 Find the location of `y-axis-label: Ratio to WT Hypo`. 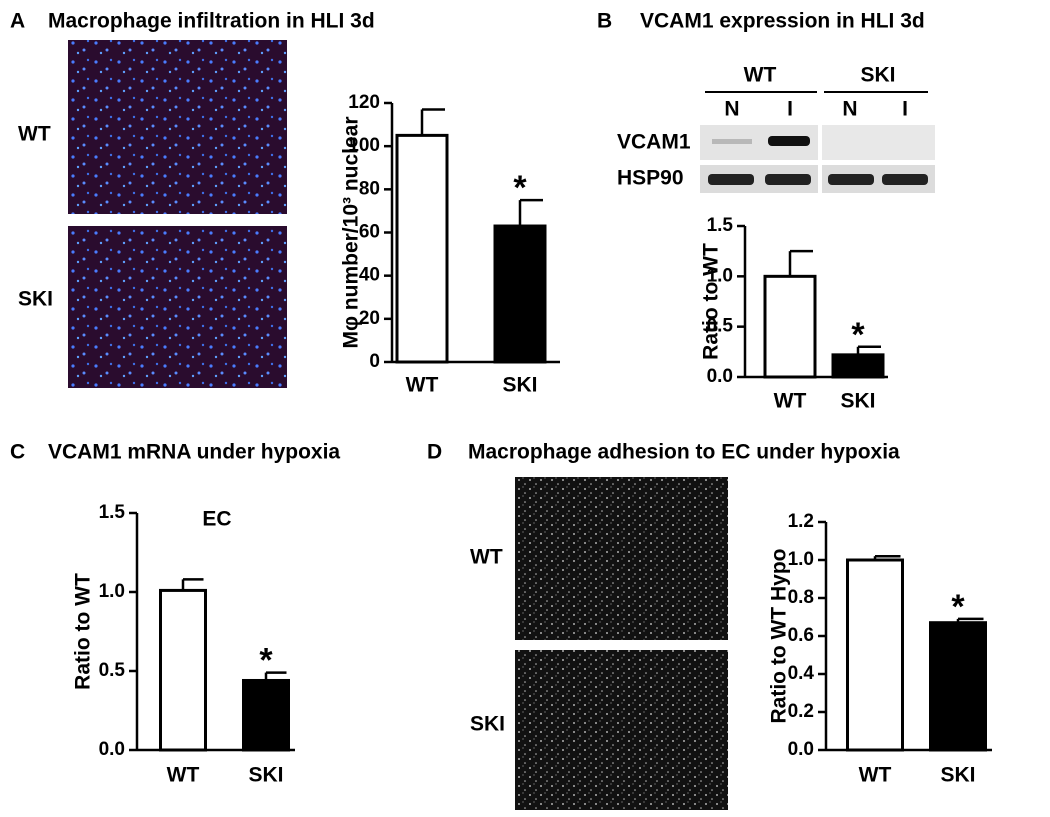

y-axis-label: Ratio to WT Hypo is located at coordinates (779, 636).